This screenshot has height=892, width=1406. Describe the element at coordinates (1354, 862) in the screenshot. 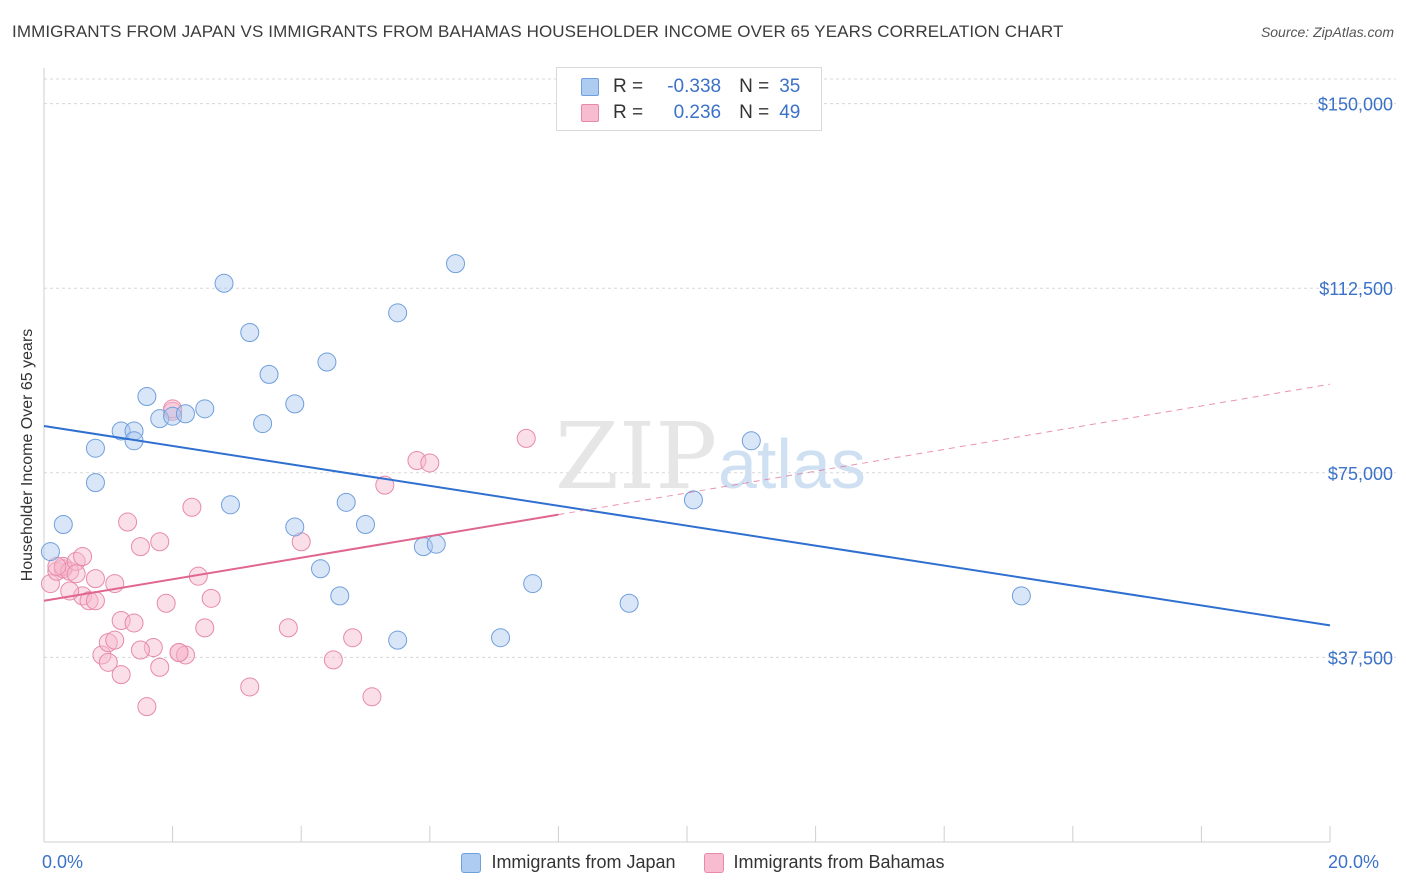

I see `x-tick-label-max: 20.0%` at that location.